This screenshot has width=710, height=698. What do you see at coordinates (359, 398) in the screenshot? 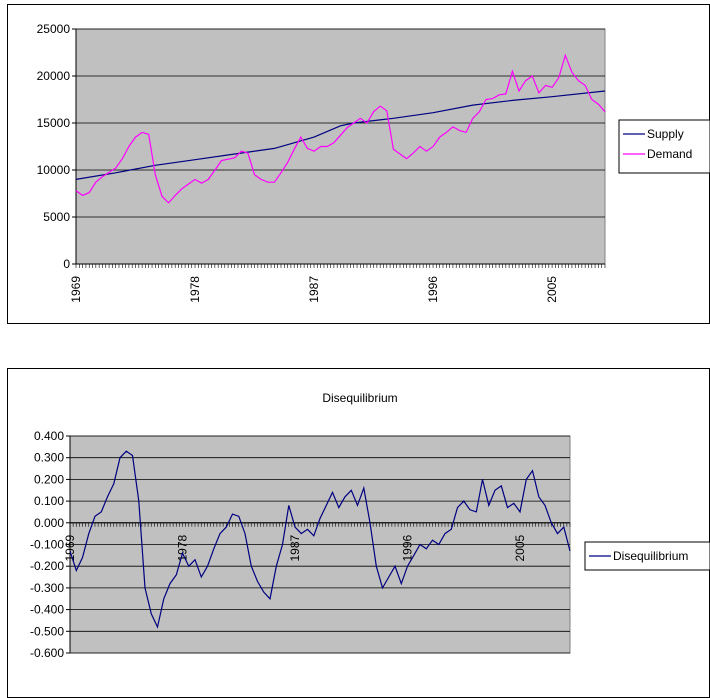
I see `chart-title: Disequilibrium` at bounding box center [359, 398].